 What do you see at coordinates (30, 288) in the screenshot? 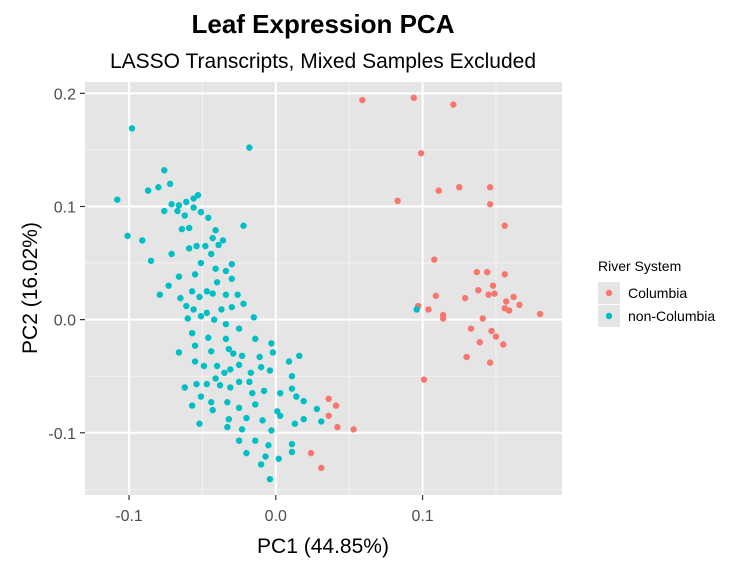
I see `y-axis-title: PC2 (16.02%)` at bounding box center [30, 288].